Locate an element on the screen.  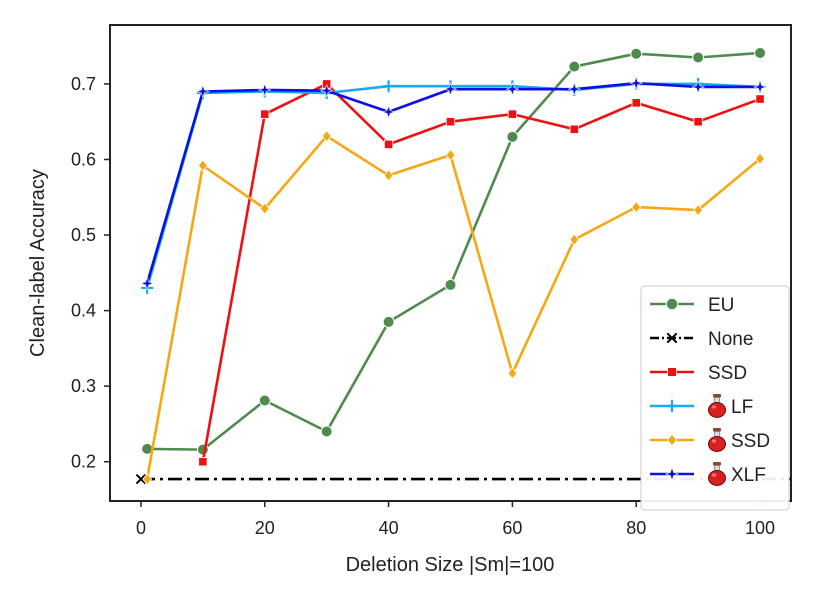
legend-item: XLF is located at coordinates (708, 474).